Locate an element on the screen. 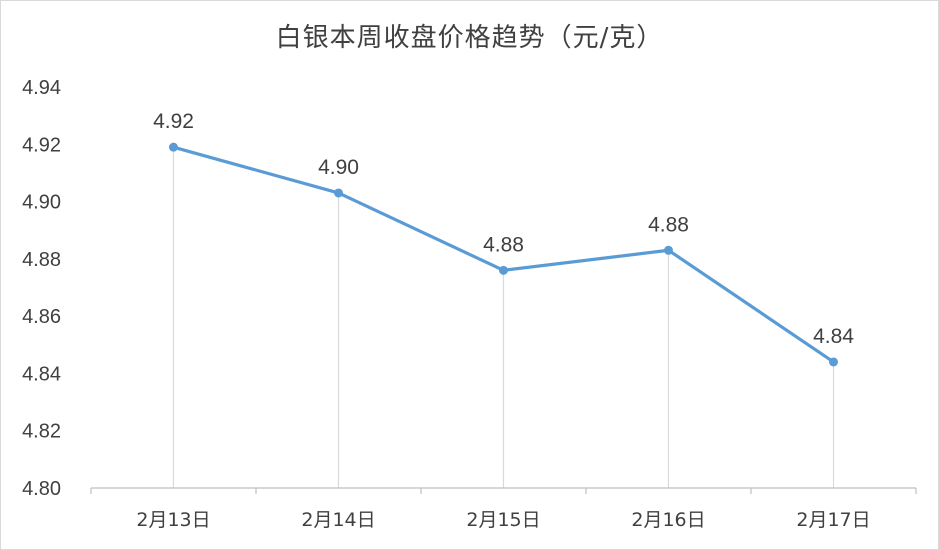  x-tick-label: 2月14日 is located at coordinates (338, 520).